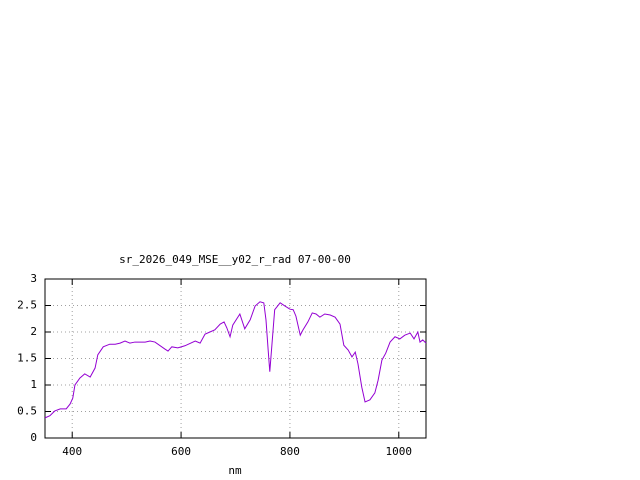 This screenshot has height=480, width=640. Describe the element at coordinates (72, 451) in the screenshot. I see `x-tick-label: 400` at that location.